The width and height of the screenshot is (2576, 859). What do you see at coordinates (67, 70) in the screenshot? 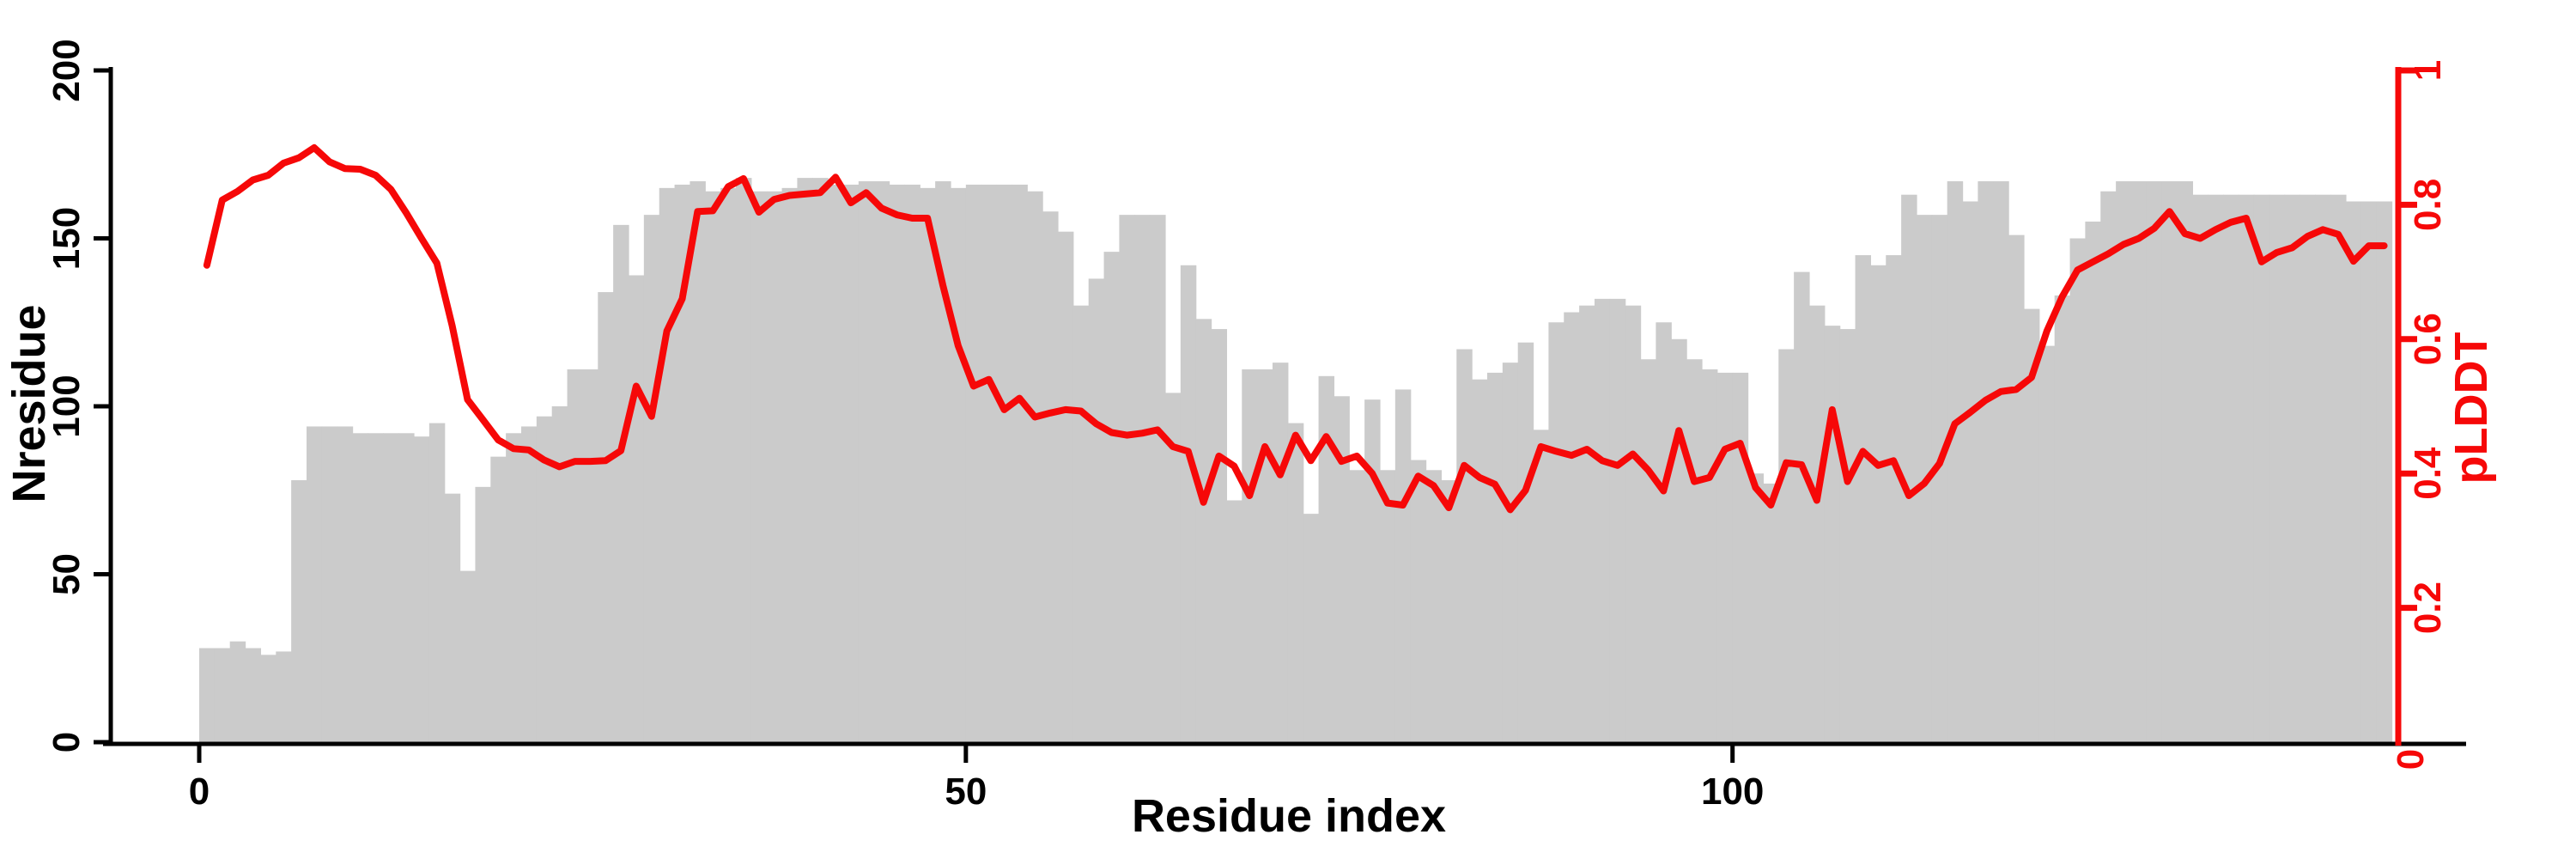
I see `left-axis-tick-label: 200` at bounding box center [67, 70].